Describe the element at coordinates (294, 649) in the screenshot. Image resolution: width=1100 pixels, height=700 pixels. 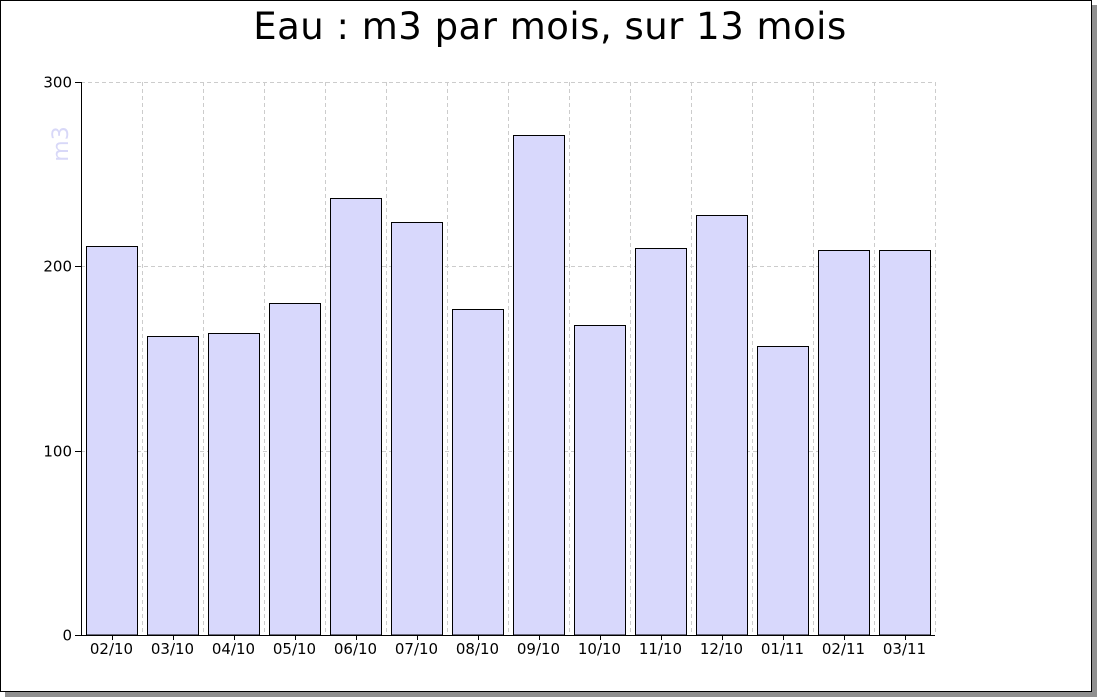
I see `x-tick-label: 05/10` at that location.